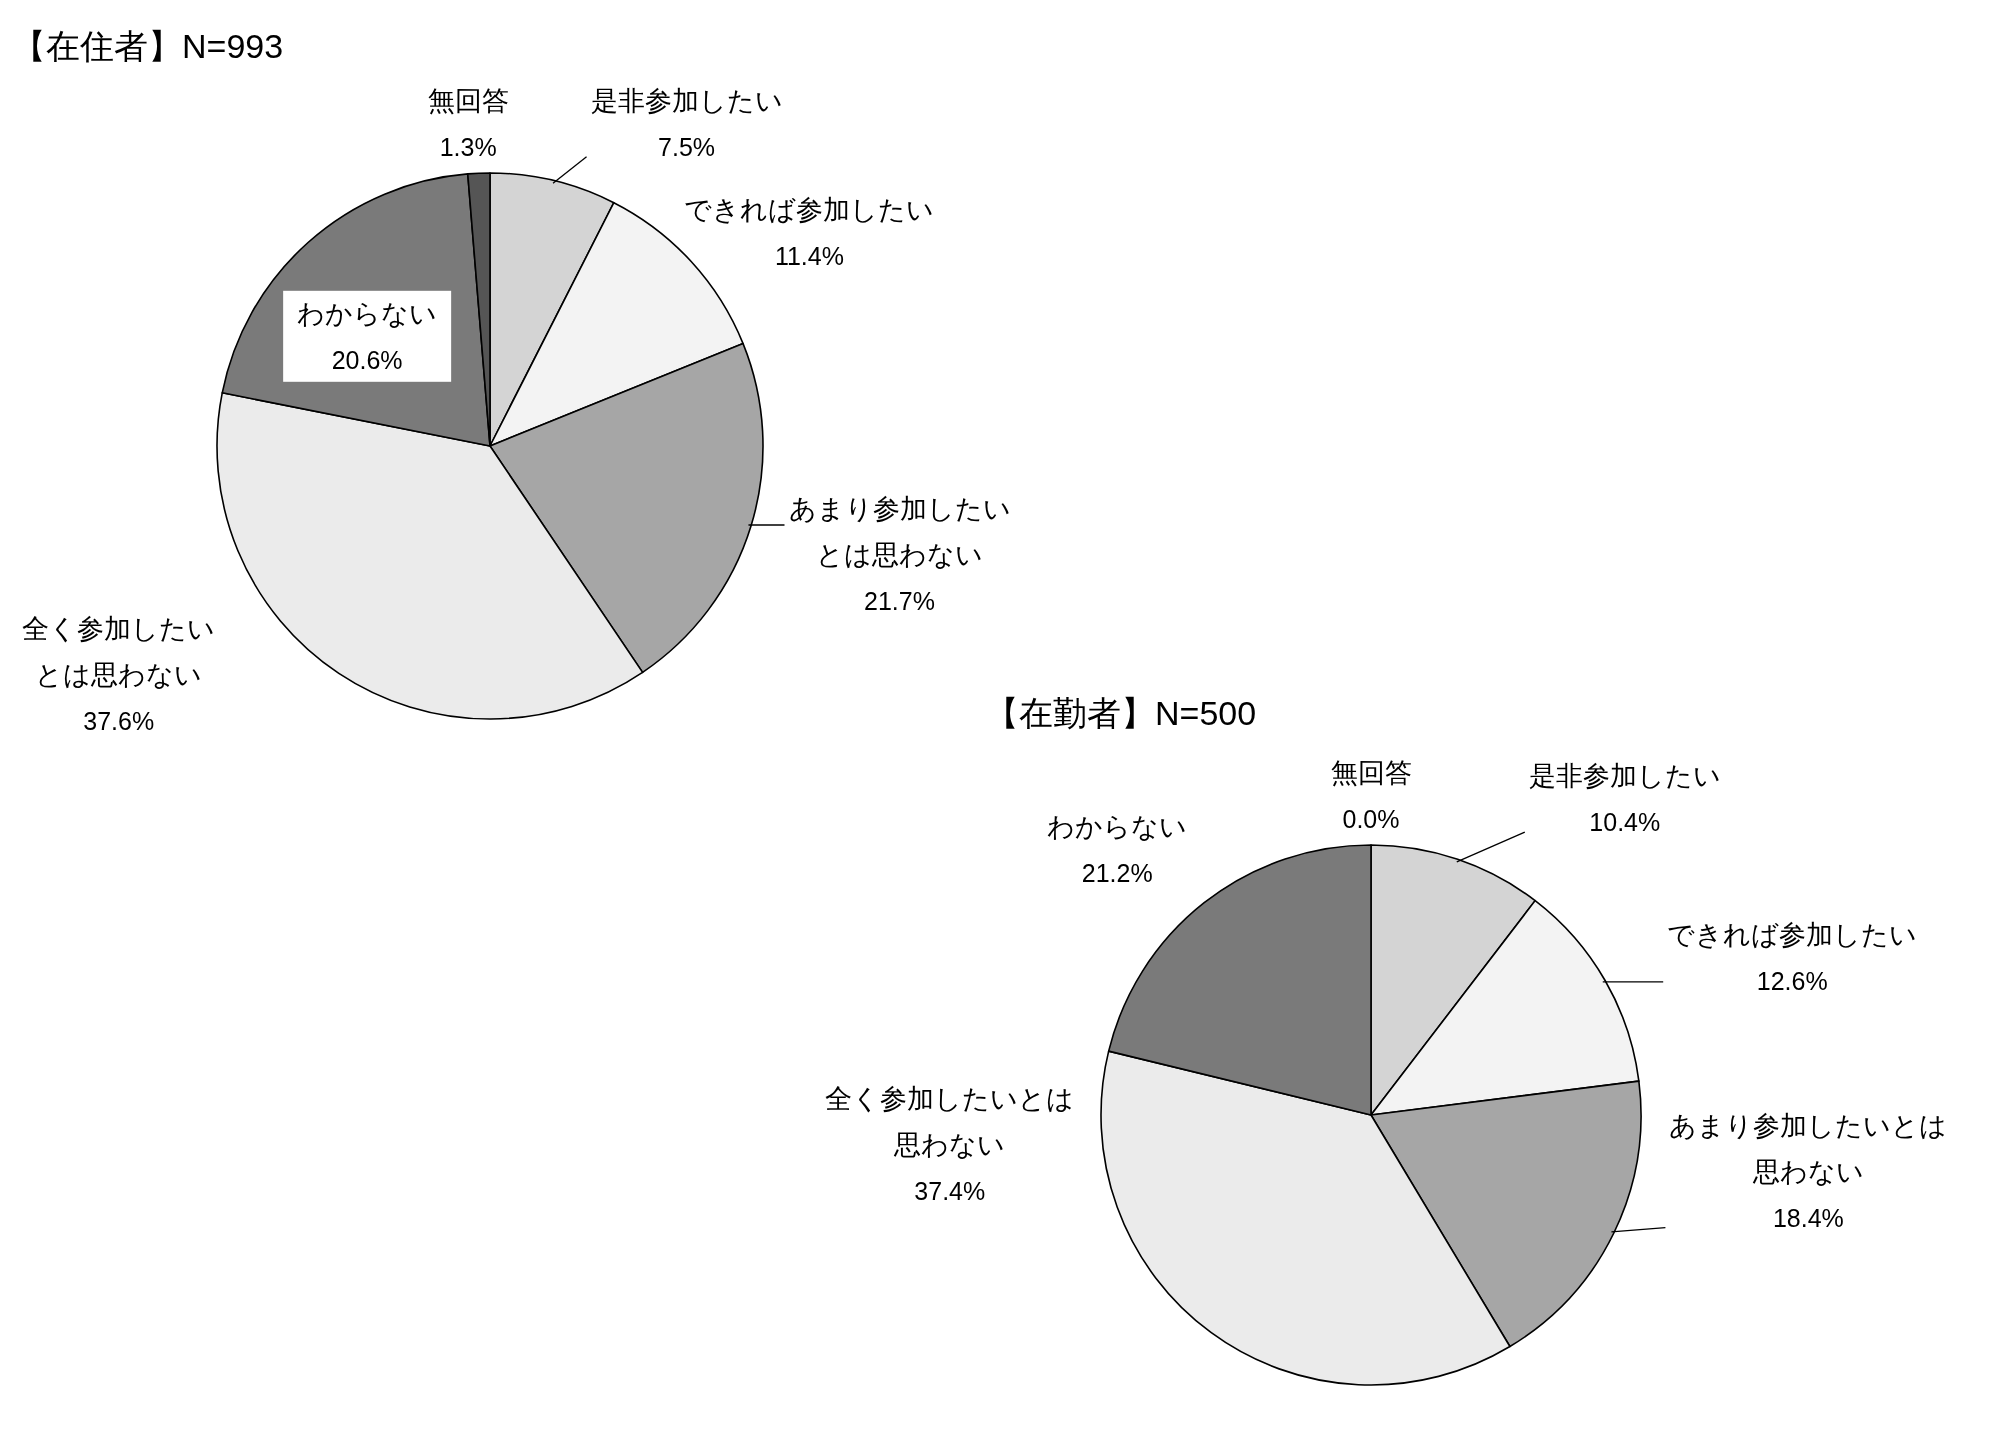 Image resolution: width=2011 pixels, height=1431 pixels. What do you see at coordinates (899, 532) in the screenshot?
I see `slice-label: あまり参加したいとは思わない` at bounding box center [899, 532].